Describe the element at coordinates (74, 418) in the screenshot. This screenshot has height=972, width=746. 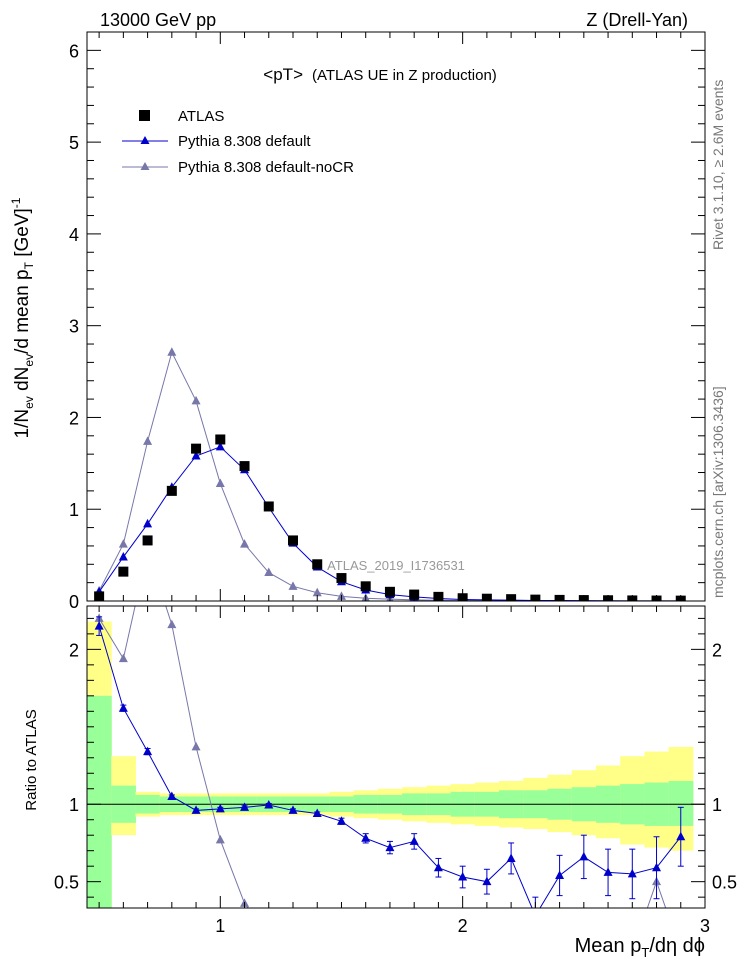
I see `main-ytick-label: 2` at that location.